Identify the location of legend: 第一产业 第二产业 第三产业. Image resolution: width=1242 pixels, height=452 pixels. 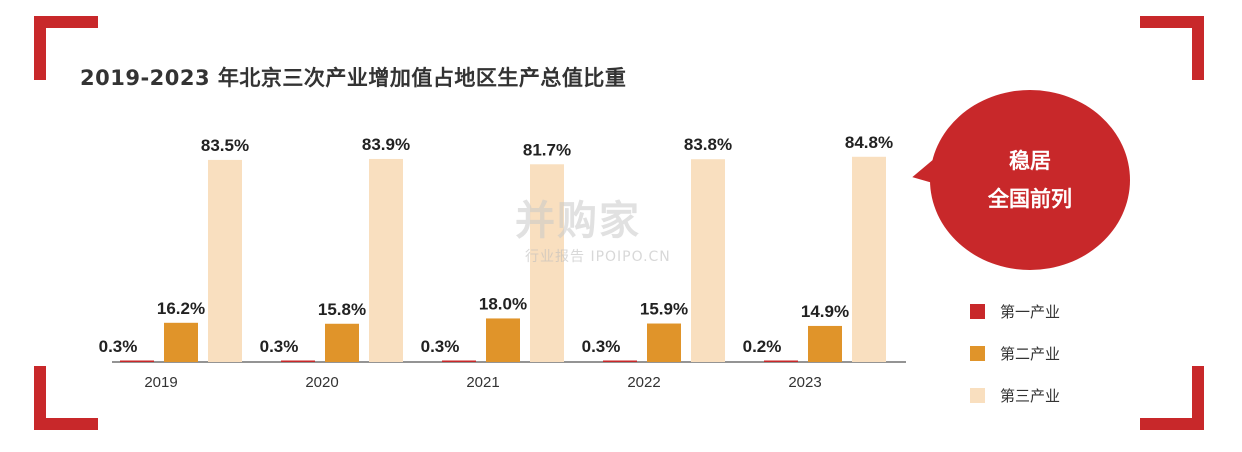
(1015, 353).